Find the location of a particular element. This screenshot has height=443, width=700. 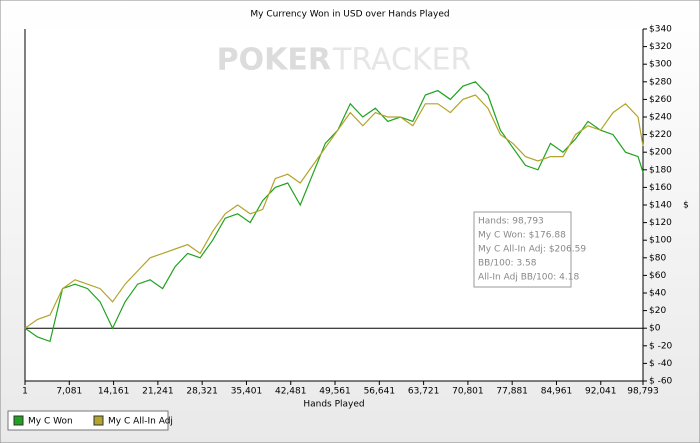

y-tick-label: $60 is located at coordinates (657, 276).